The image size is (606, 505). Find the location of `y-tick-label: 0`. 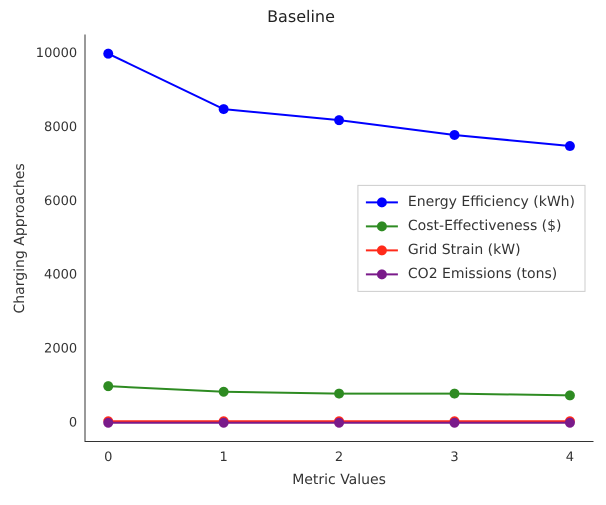

y-tick-label: 0 is located at coordinates (73, 423).